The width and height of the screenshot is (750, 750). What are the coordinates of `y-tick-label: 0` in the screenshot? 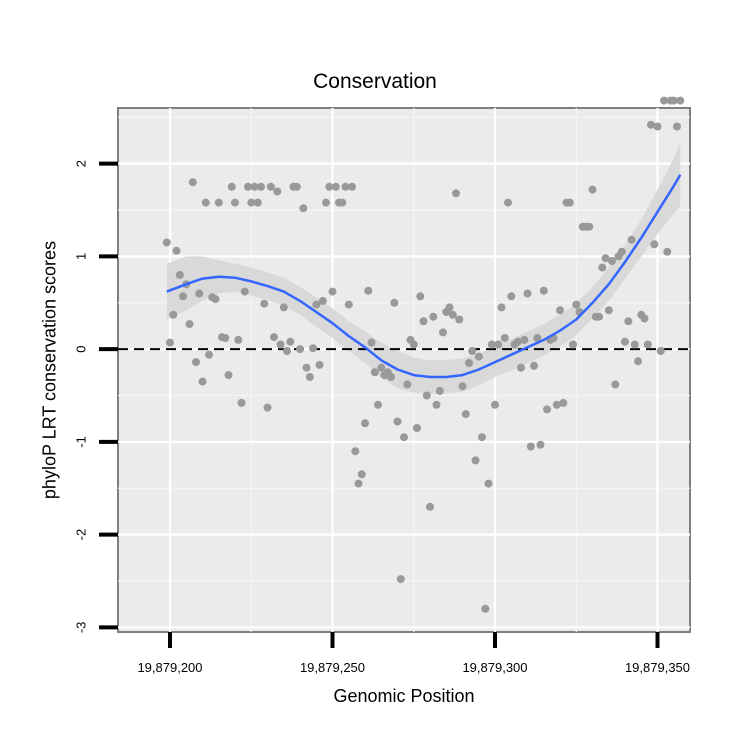 It's located at (81, 348).